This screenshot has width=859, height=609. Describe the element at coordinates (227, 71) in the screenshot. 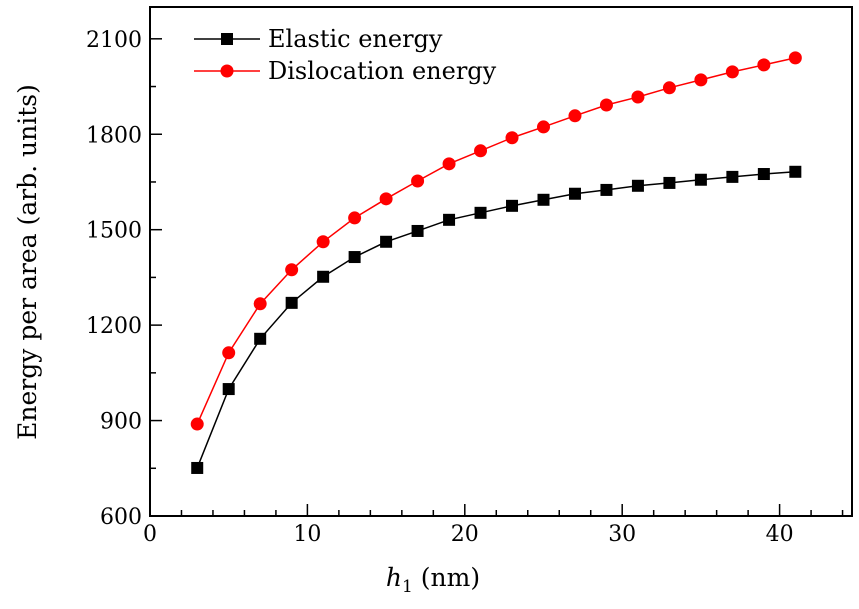

I see `legend-marker-dislocation` at that location.